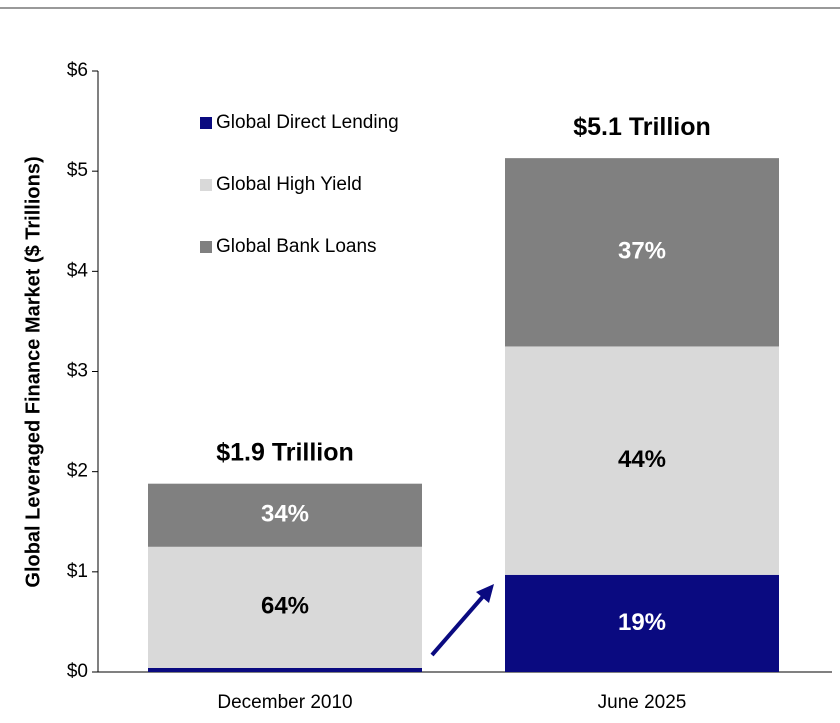 The height and width of the screenshot is (723, 840). I want to click on growth-arrow-head, so click(485, 593).